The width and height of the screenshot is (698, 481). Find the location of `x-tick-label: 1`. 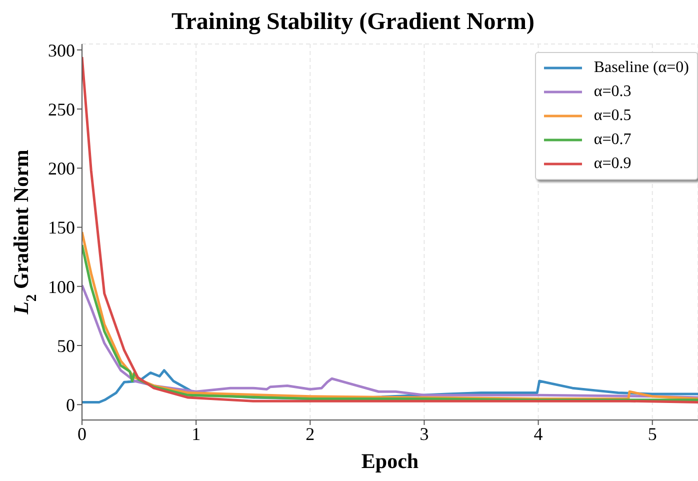

x-tick-label: 1 is located at coordinates (196, 434).